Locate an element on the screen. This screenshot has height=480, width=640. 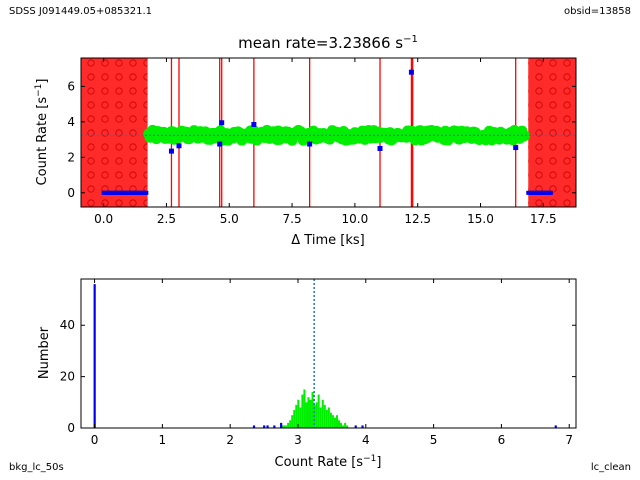
y-axis-label-text: Count Rate [s is located at coordinates (42, 141).